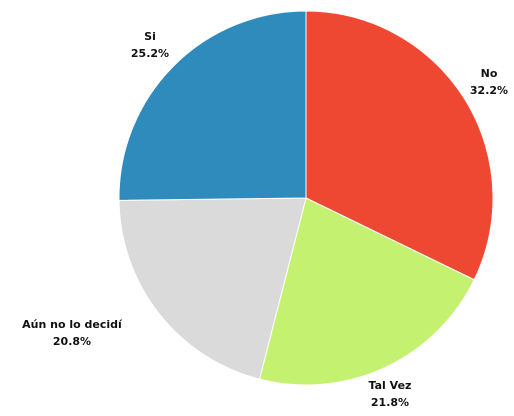 The height and width of the screenshot is (416, 514). Describe the element at coordinates (72, 341) in the screenshot. I see `slice-percent-aun-no-lo-decidi: 20.8%` at that location.